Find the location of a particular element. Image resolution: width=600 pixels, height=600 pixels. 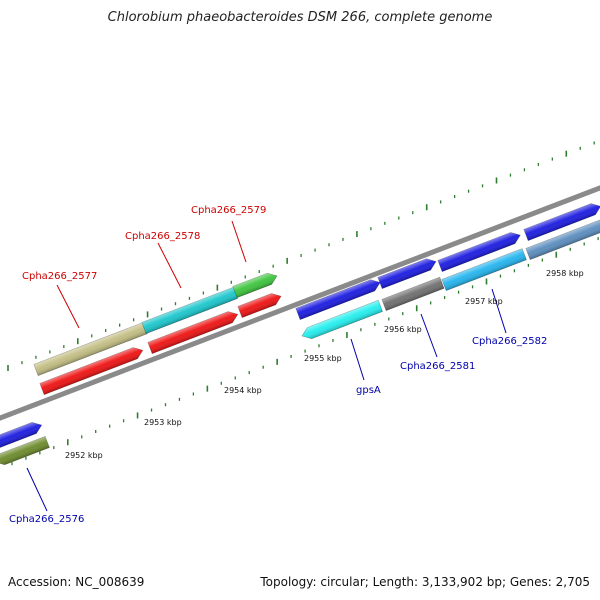

accession-text: Accession: NC_008639 is located at coordinates (76, 582).